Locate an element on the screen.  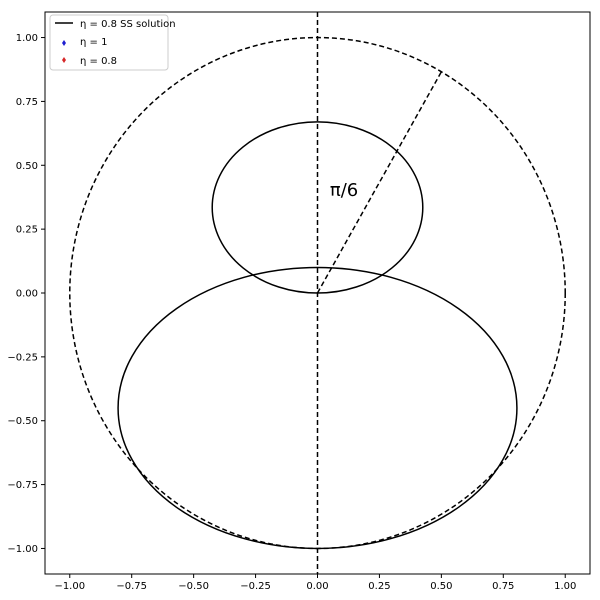
legend-entry-eta-1: η = 1 is located at coordinates (93, 42).